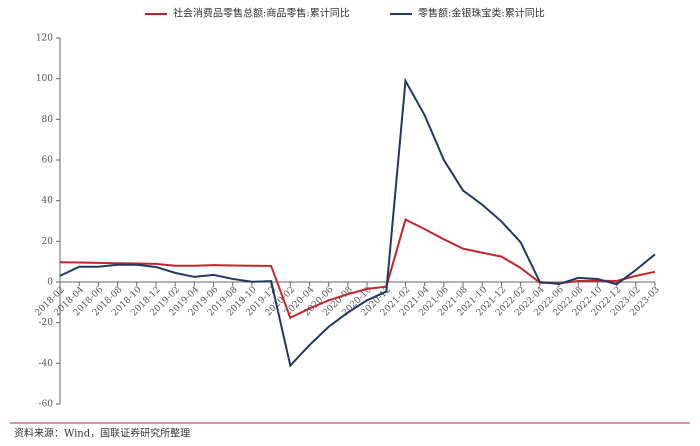  Describe the element at coordinates (48, 201) in the screenshot. I see `y-tick-label: 40` at that location.